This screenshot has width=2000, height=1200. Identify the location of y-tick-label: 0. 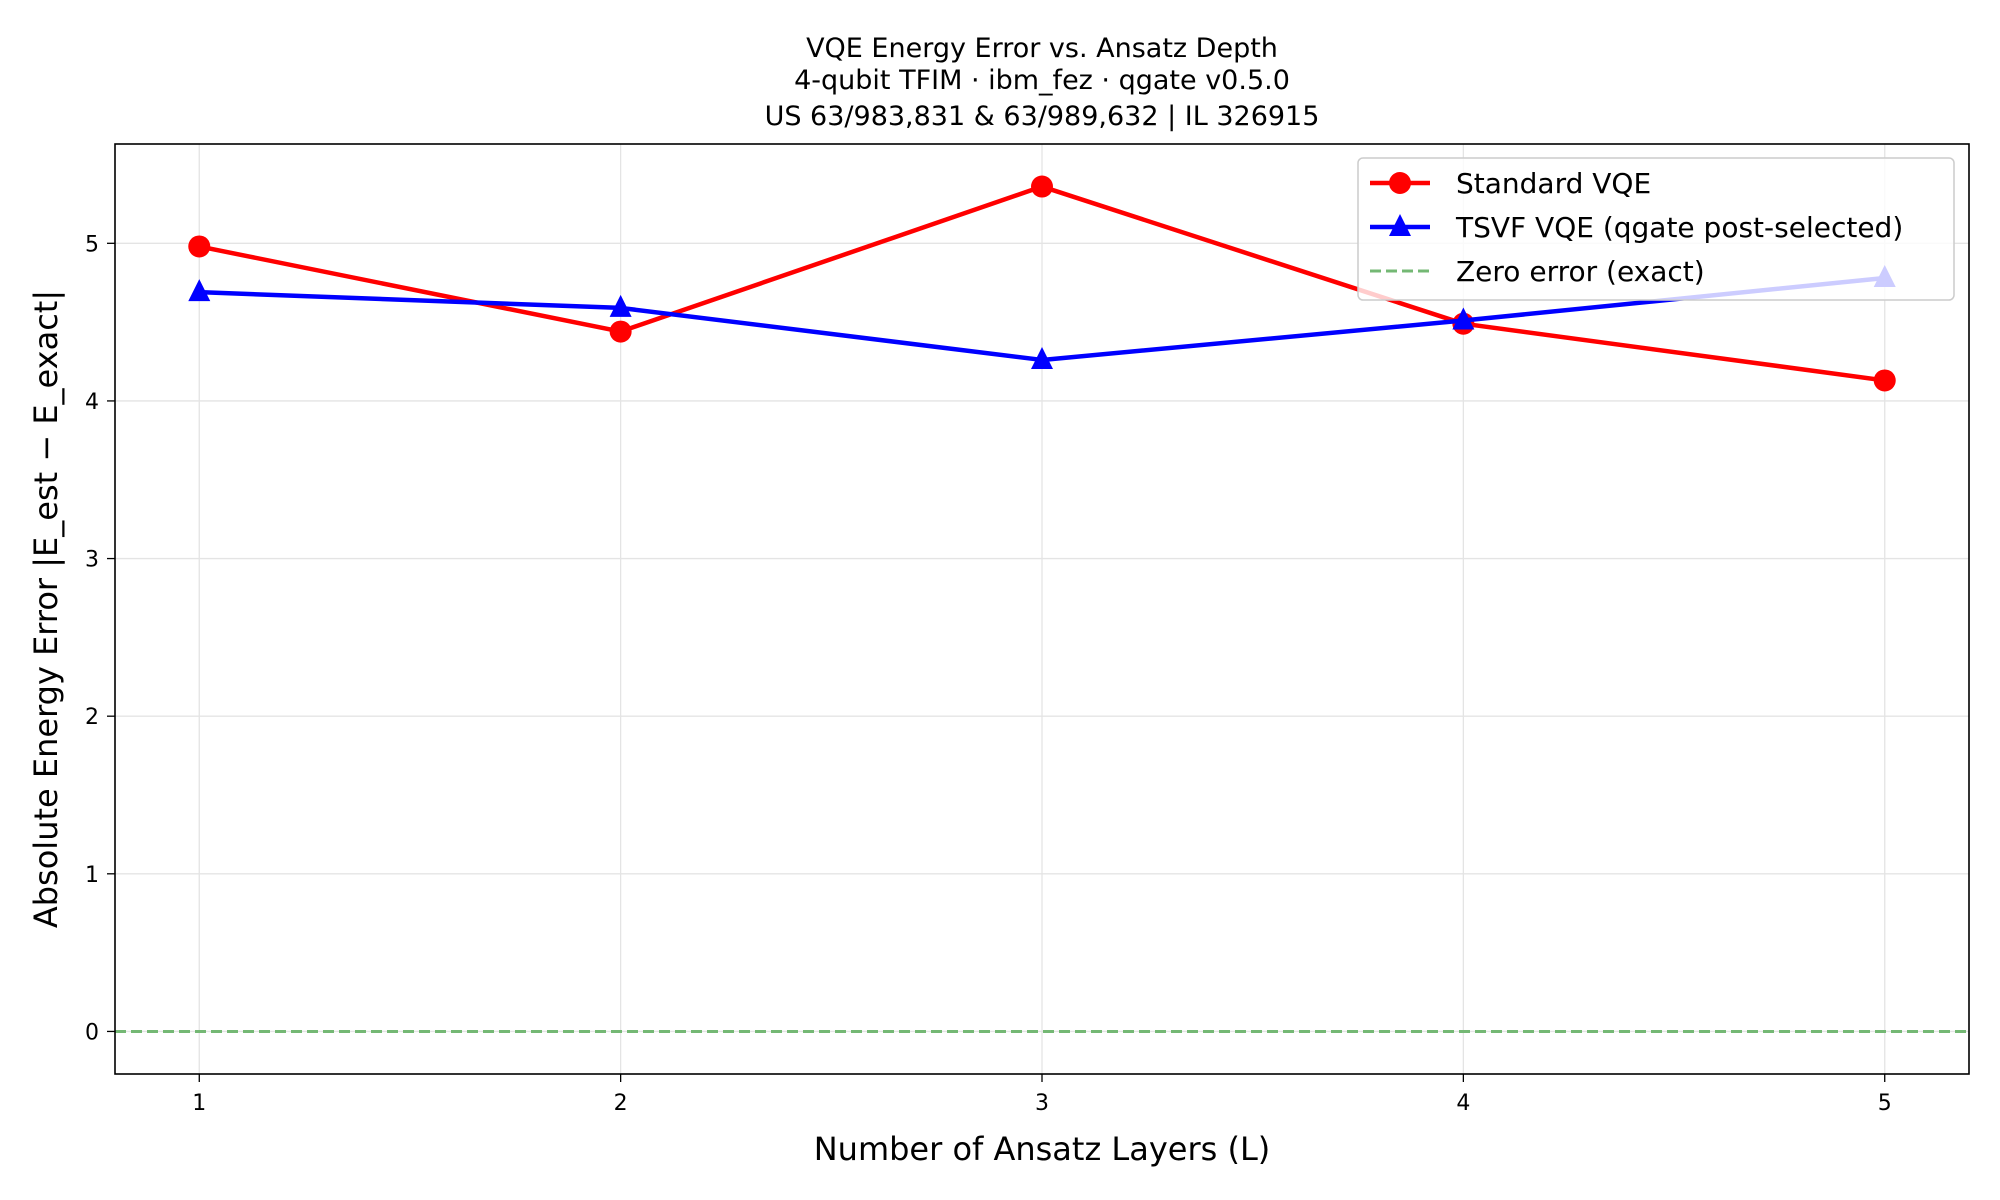
(92, 1032).